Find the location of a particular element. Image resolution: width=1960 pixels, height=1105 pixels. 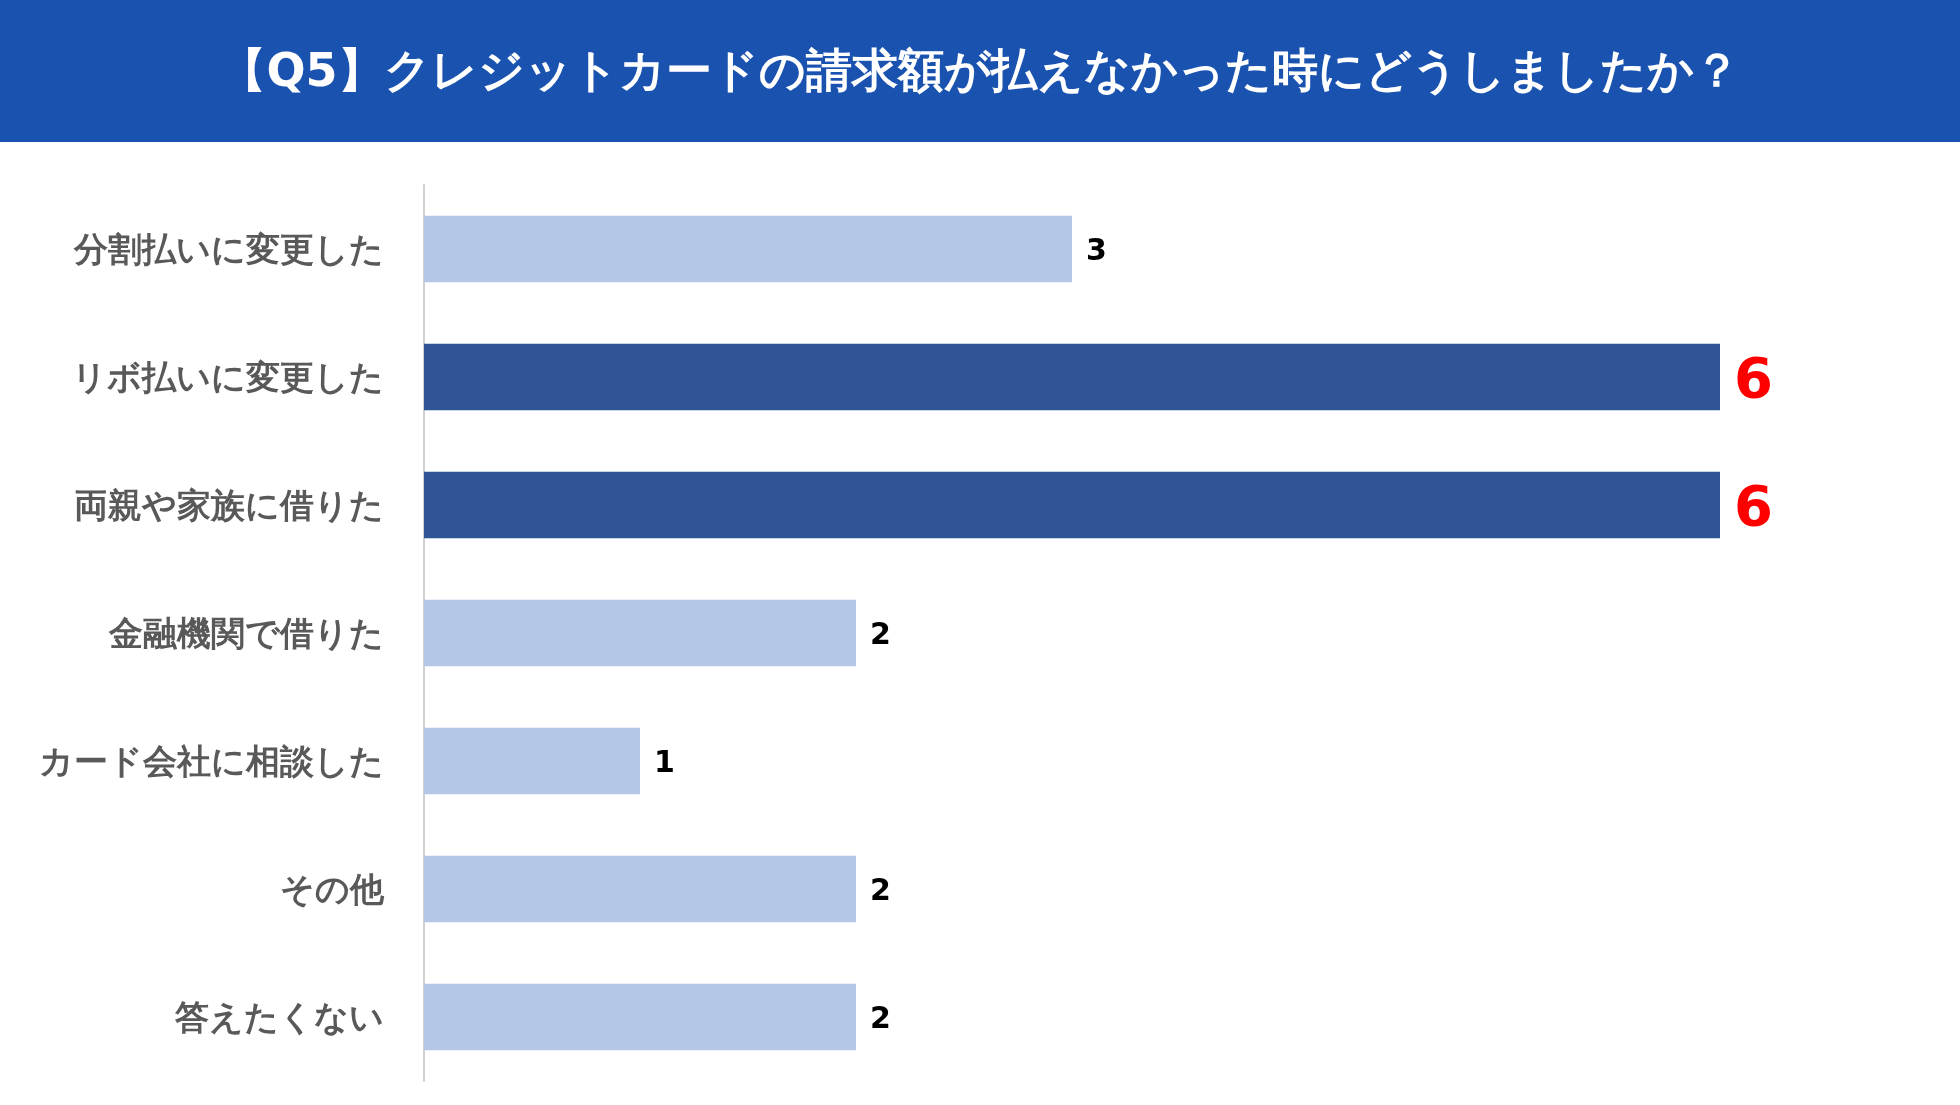

data-label: 1 is located at coordinates (664, 761).